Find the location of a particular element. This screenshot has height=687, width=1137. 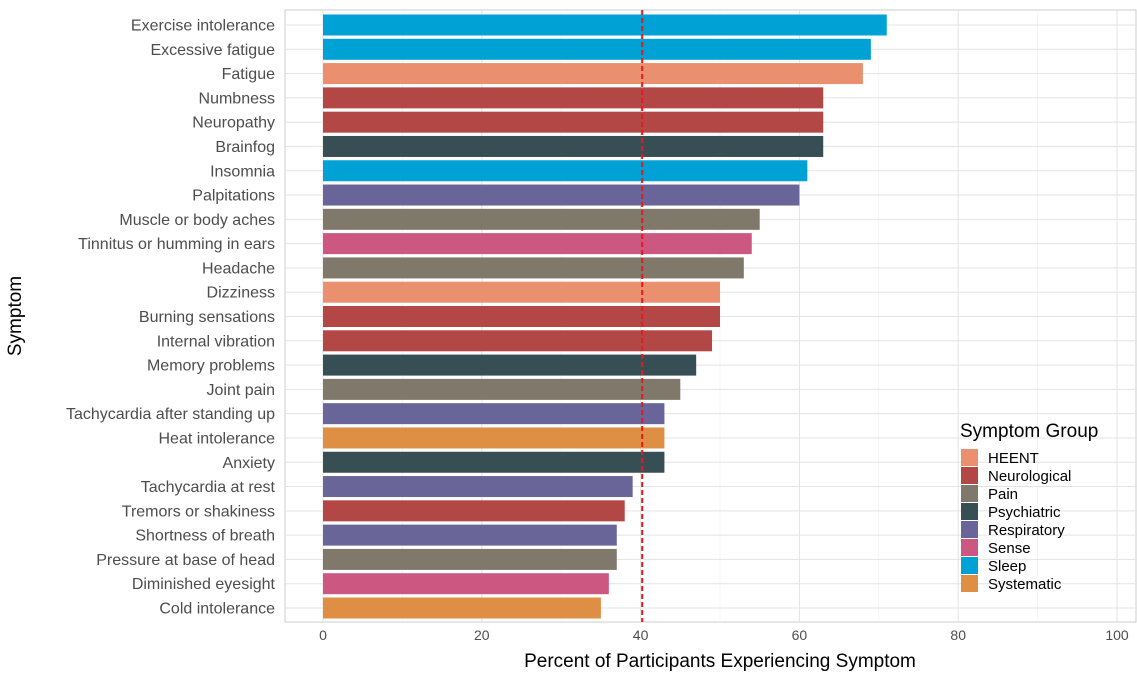

y-tick-label: Diminished eyesight is located at coordinates (204, 584).